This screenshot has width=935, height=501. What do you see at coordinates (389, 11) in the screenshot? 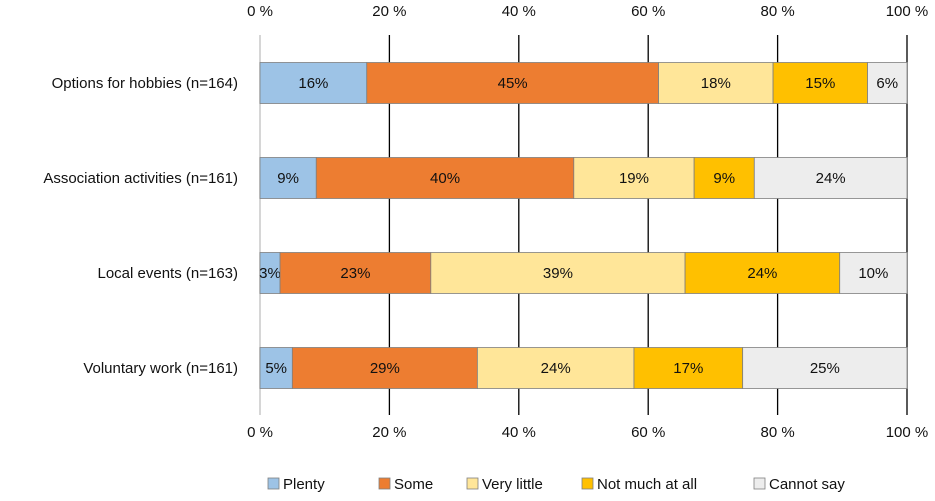
I see `x-tick-label-top: 20 %` at bounding box center [389, 11].